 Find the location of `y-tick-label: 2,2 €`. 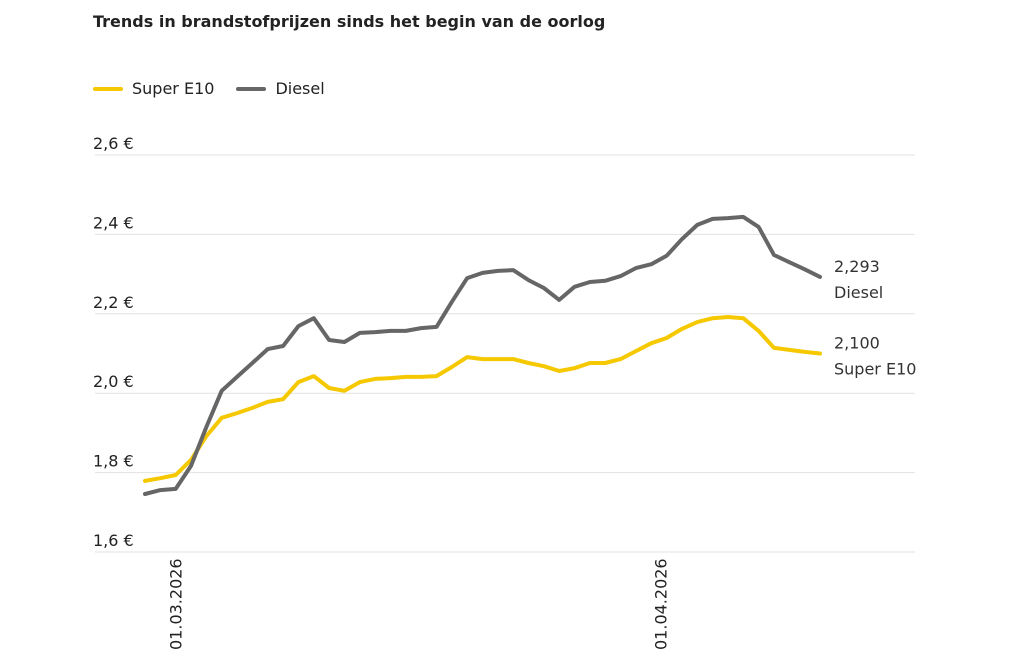

y-tick-label: 2,2 € is located at coordinates (113, 302).